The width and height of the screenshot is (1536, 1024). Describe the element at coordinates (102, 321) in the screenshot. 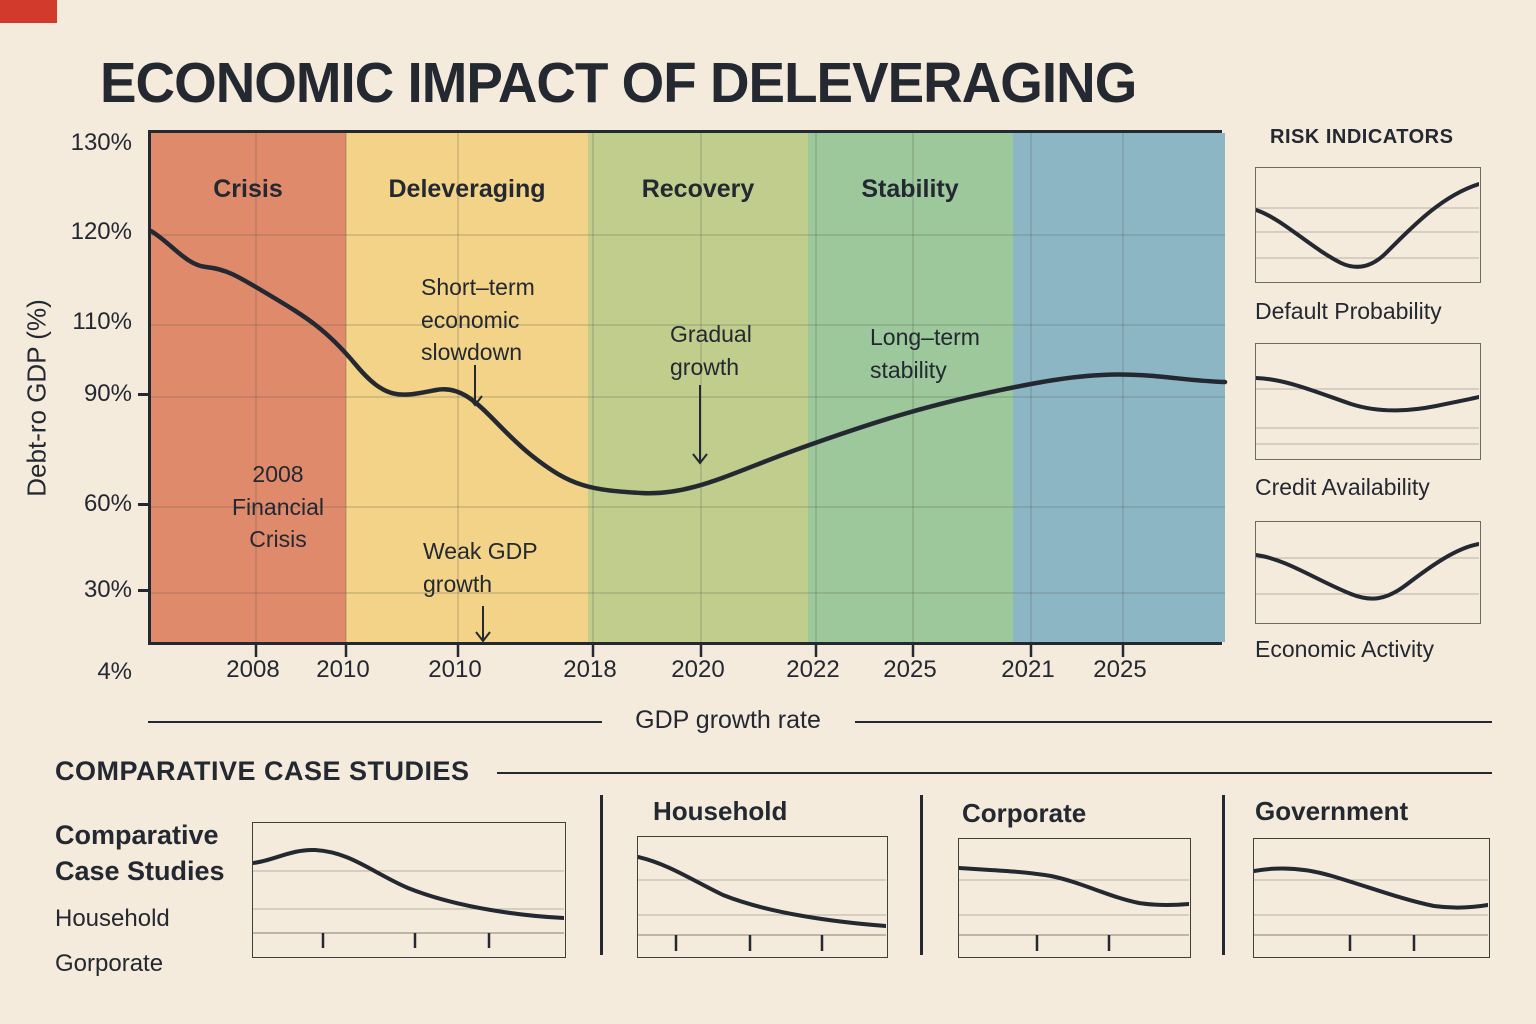

I see `y-tick-110: 110%` at that location.